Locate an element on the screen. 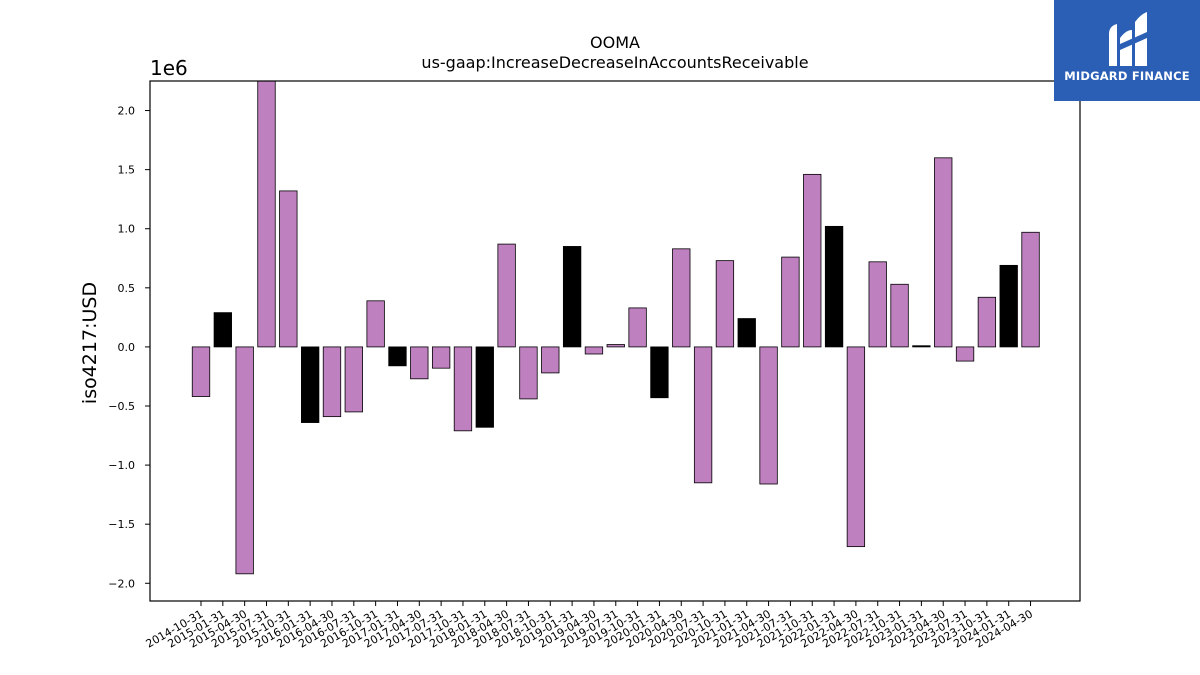 The width and height of the screenshot is (1200, 675). y-tick-label: −1.5 is located at coordinates (121, 524).